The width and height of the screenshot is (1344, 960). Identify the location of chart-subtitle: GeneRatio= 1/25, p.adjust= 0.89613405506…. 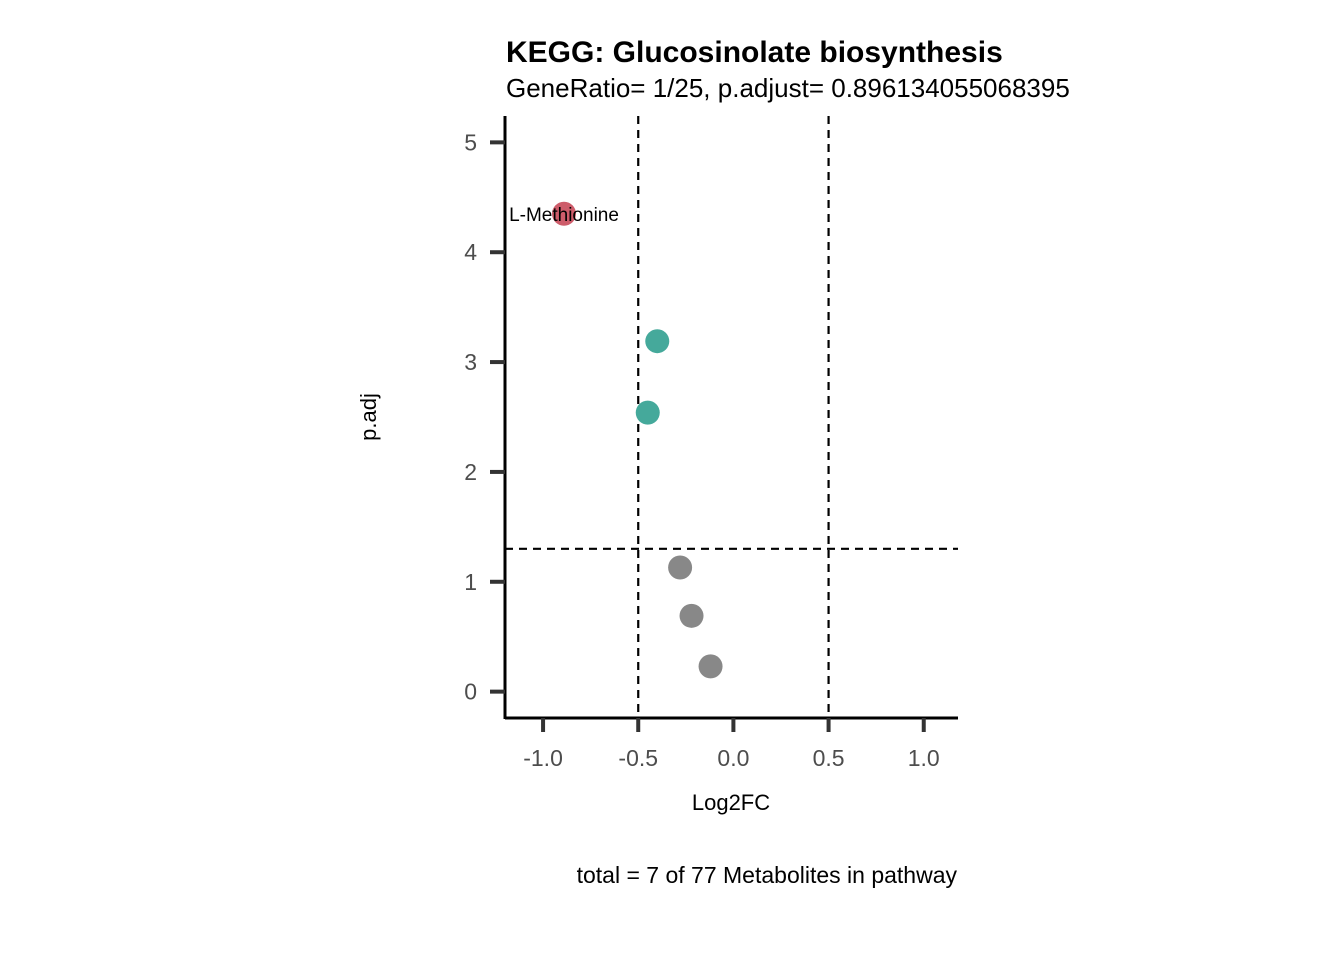
(788, 88).